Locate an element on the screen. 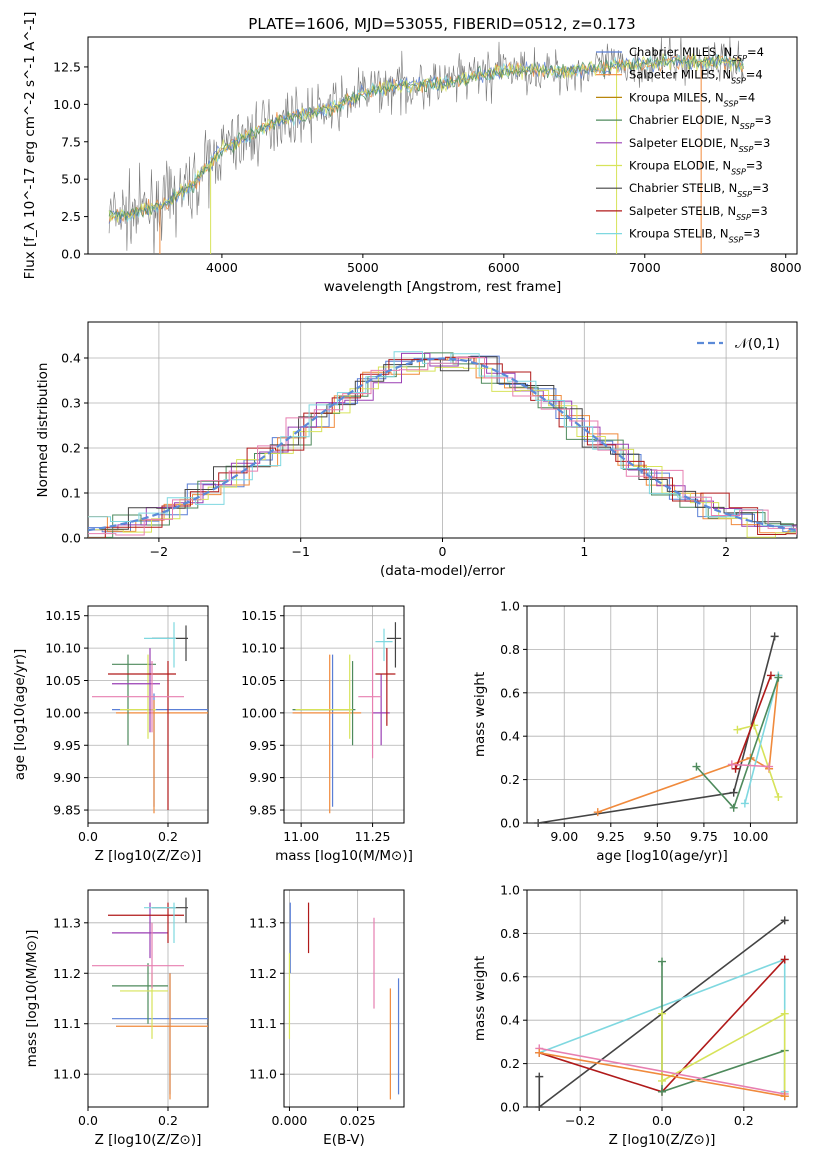  spectrum-data is located at coordinates (426, 145).